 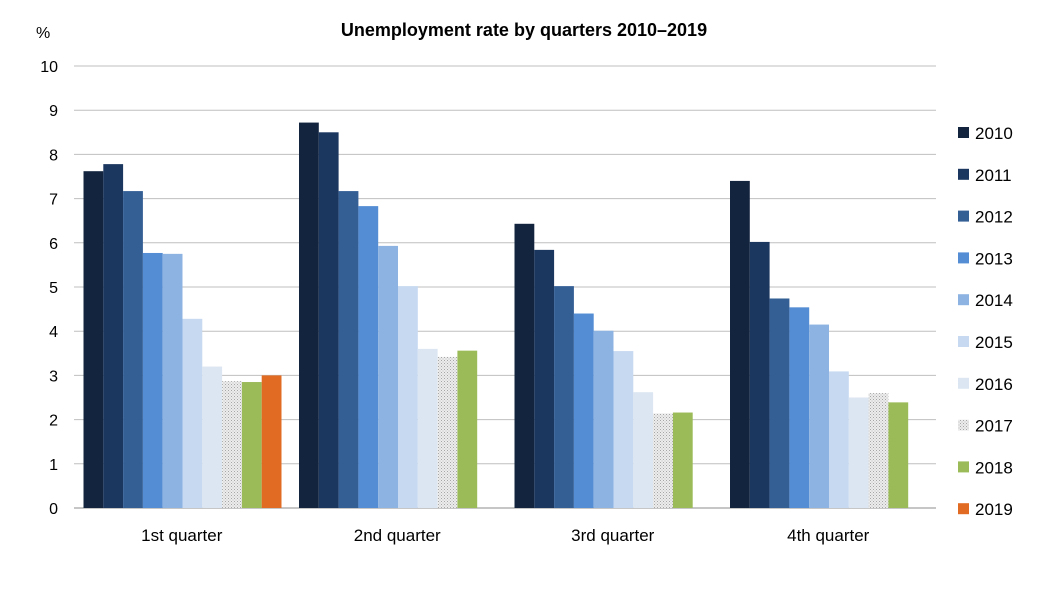 I want to click on bar-2010-4q, so click(x=740, y=344).